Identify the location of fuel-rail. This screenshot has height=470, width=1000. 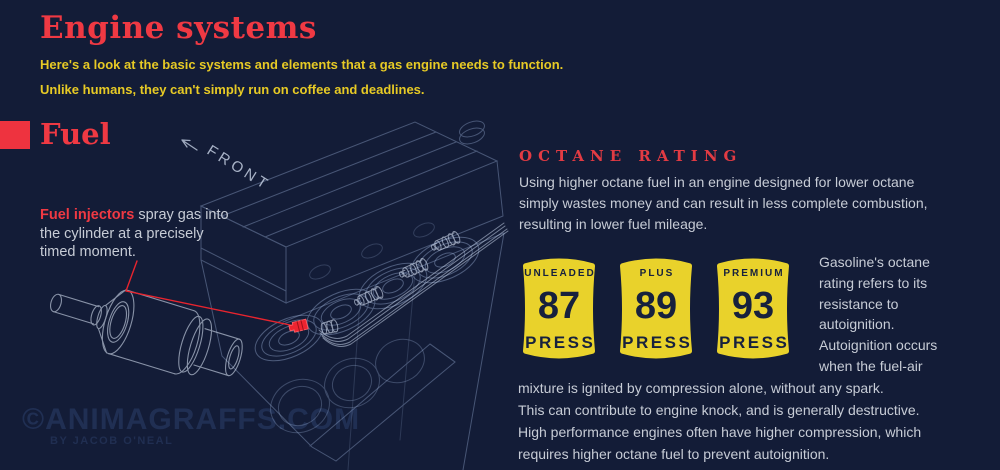
(413, 284).